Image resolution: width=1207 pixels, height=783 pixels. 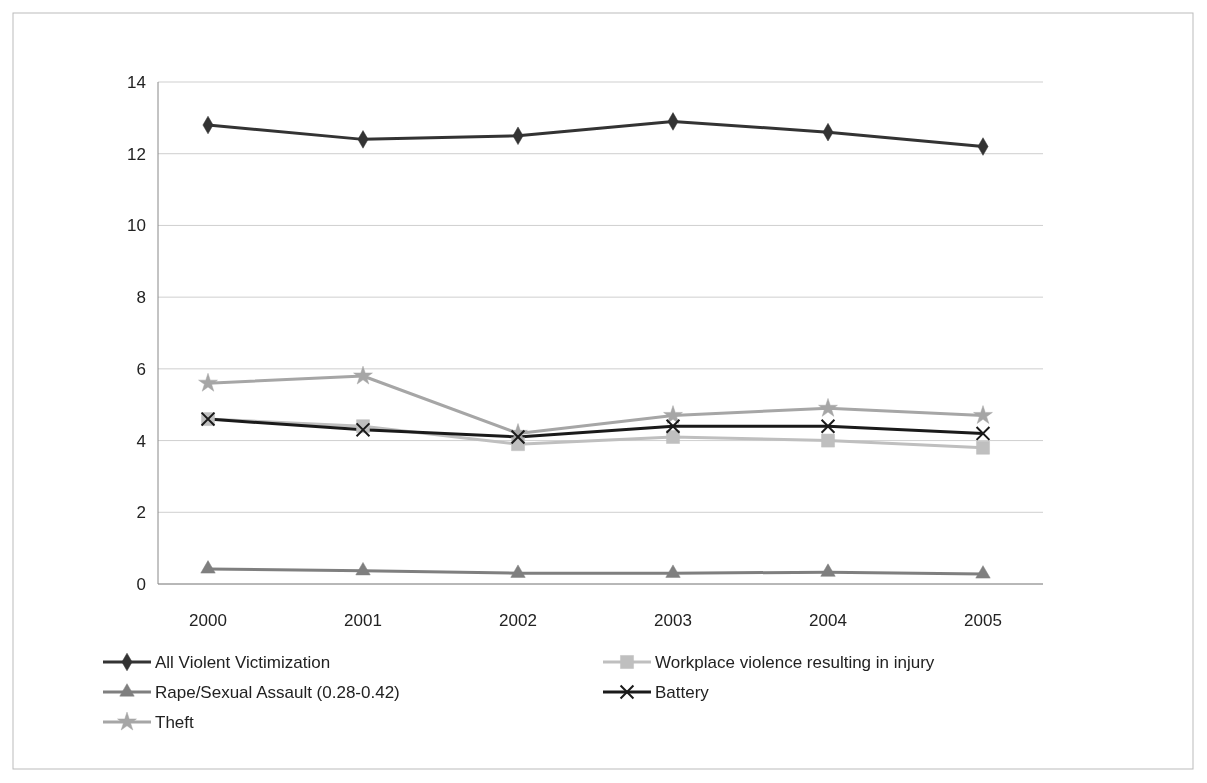 I want to click on legend-label: All Violent Victimization, so click(x=243, y=662).